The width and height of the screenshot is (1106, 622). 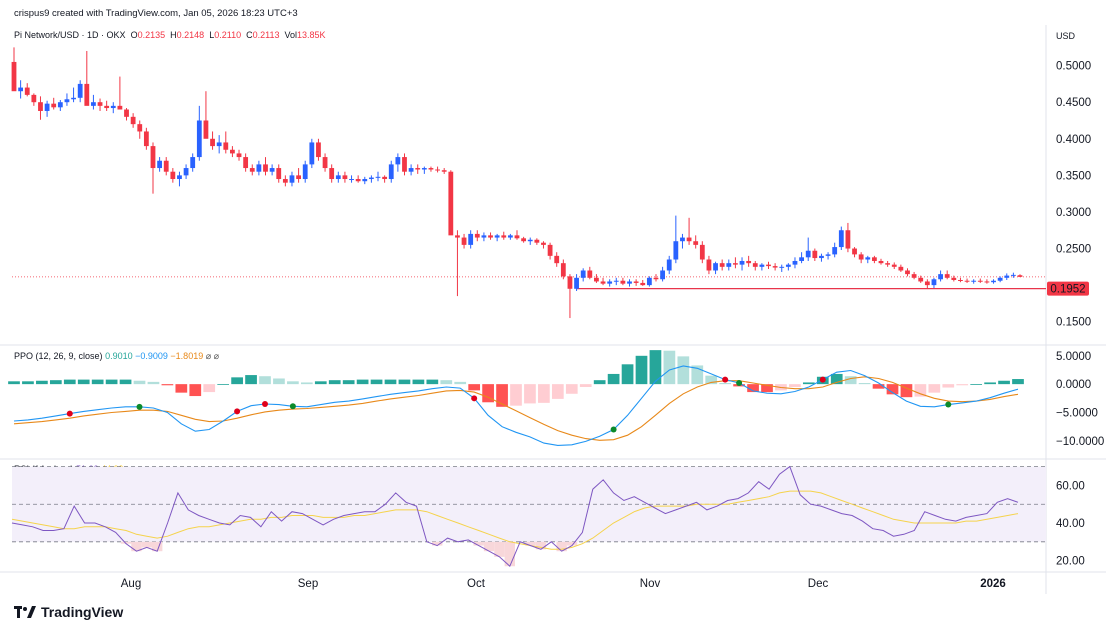 What do you see at coordinates (70, 35) in the screenshot?
I see `symbol-label: Pi Network/USD · 1D · OKX` at bounding box center [70, 35].